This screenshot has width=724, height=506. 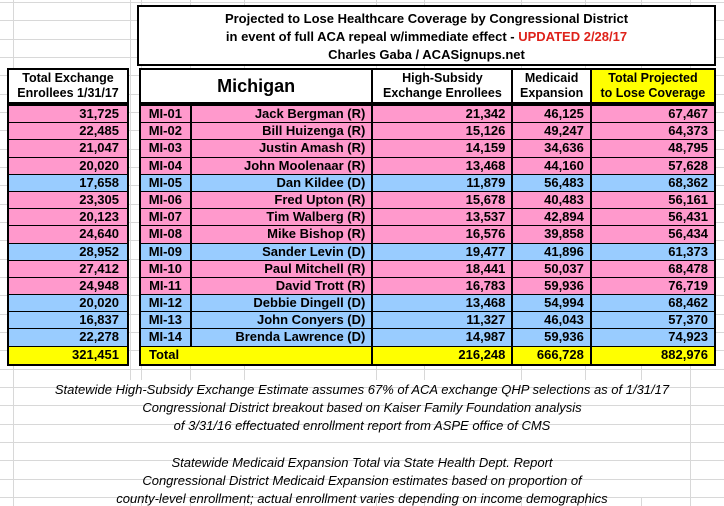 I want to click on cell-medicaid: 44,160, so click(x=552, y=165).